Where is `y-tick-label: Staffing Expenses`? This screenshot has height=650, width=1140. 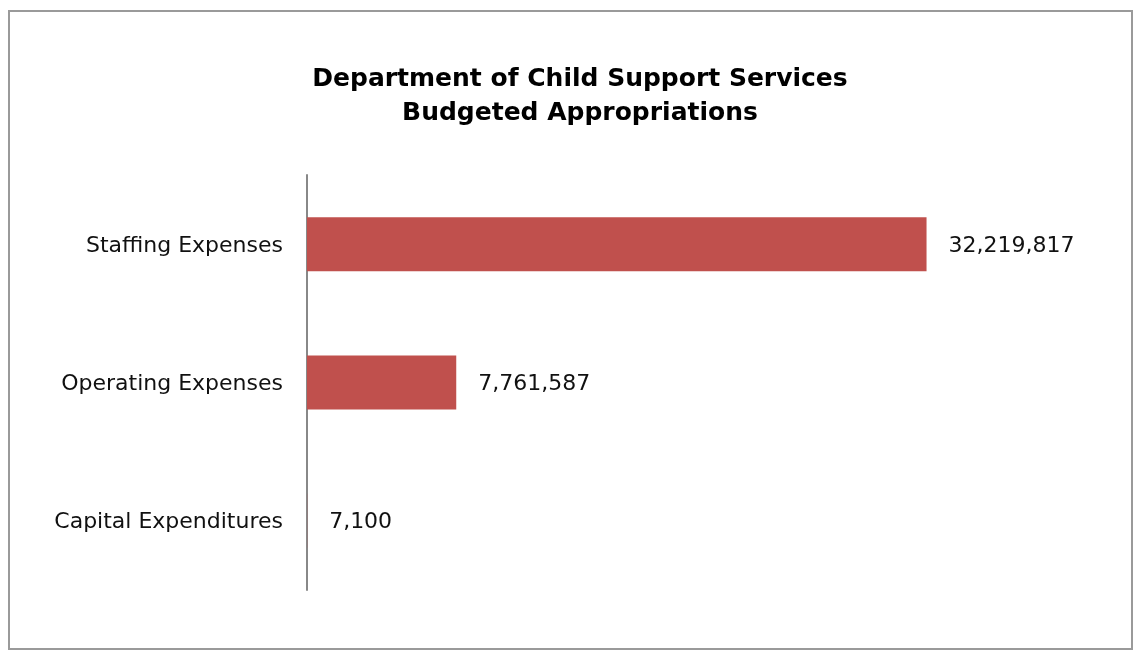 y-tick-label: Staffing Expenses is located at coordinates (184, 244).